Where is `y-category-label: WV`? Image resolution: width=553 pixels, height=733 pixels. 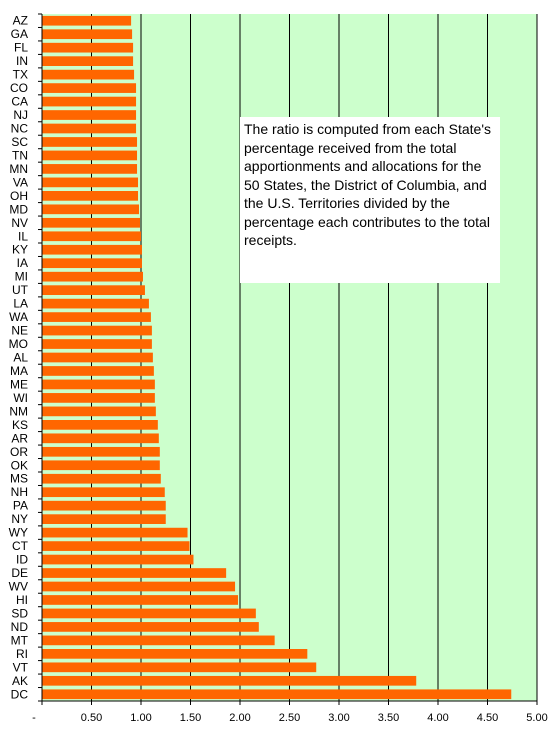 y-category-label: WV is located at coordinates (18, 587).